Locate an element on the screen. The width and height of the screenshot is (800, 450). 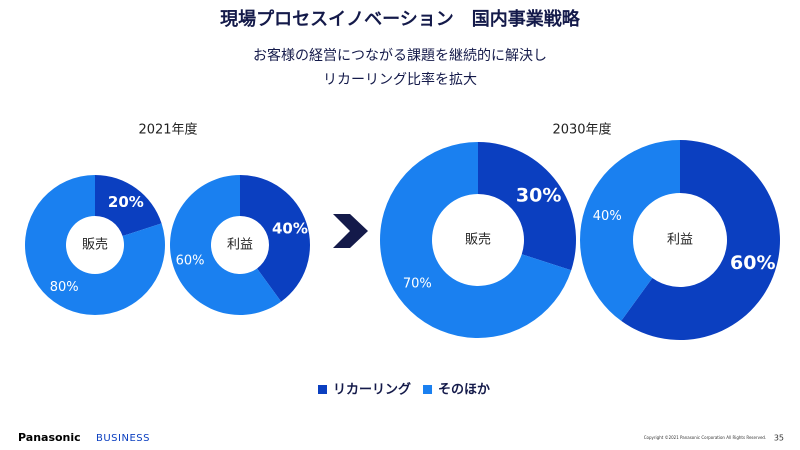
page-number: 35 is located at coordinates (779, 438).